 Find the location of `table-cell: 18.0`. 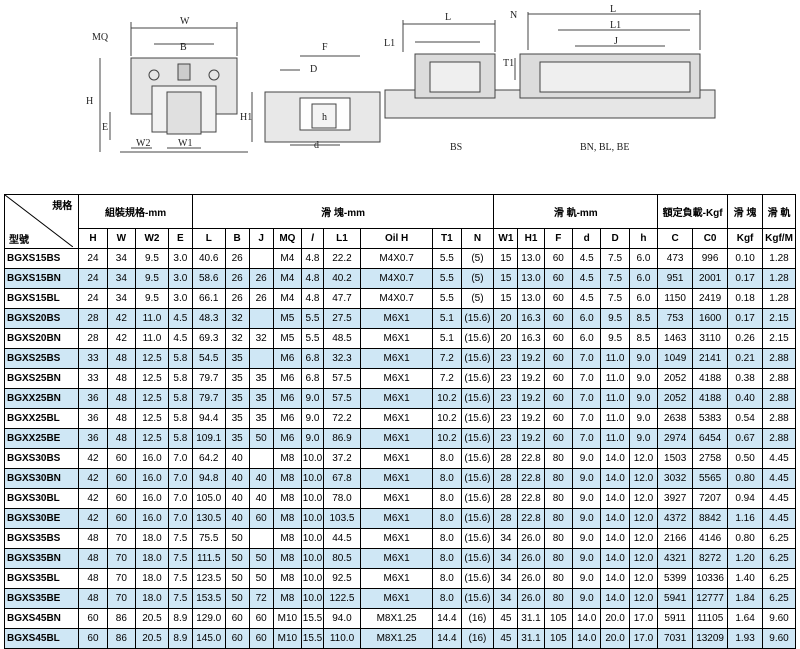

table-cell: 18.0 is located at coordinates (152, 578).